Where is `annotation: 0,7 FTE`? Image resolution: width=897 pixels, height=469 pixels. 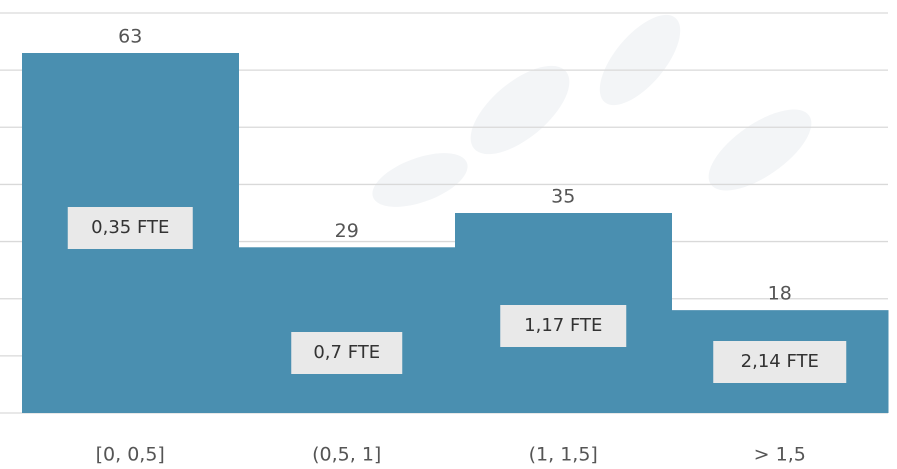 annotation: 0,7 FTE is located at coordinates (346, 352).